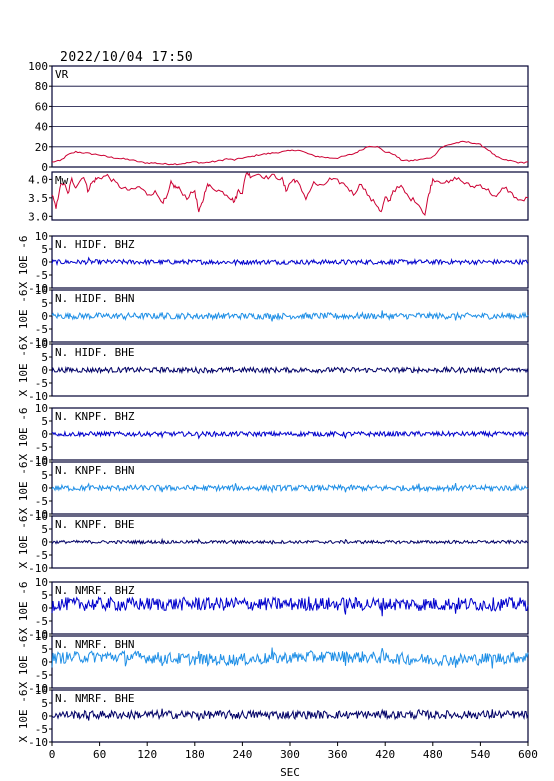 This screenshot has width=554, height=781. Describe the element at coordinates (41, 147) in the screenshot. I see `y-tick-label: 20` at that location.